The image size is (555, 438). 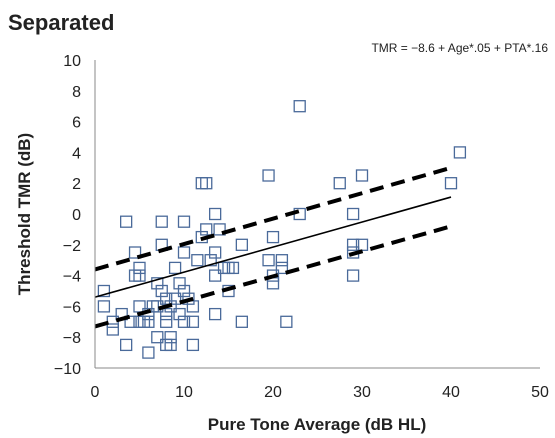 What do you see at coordinates (76, 92) in the screenshot?
I see `y-tick-label: 8` at bounding box center [76, 92].